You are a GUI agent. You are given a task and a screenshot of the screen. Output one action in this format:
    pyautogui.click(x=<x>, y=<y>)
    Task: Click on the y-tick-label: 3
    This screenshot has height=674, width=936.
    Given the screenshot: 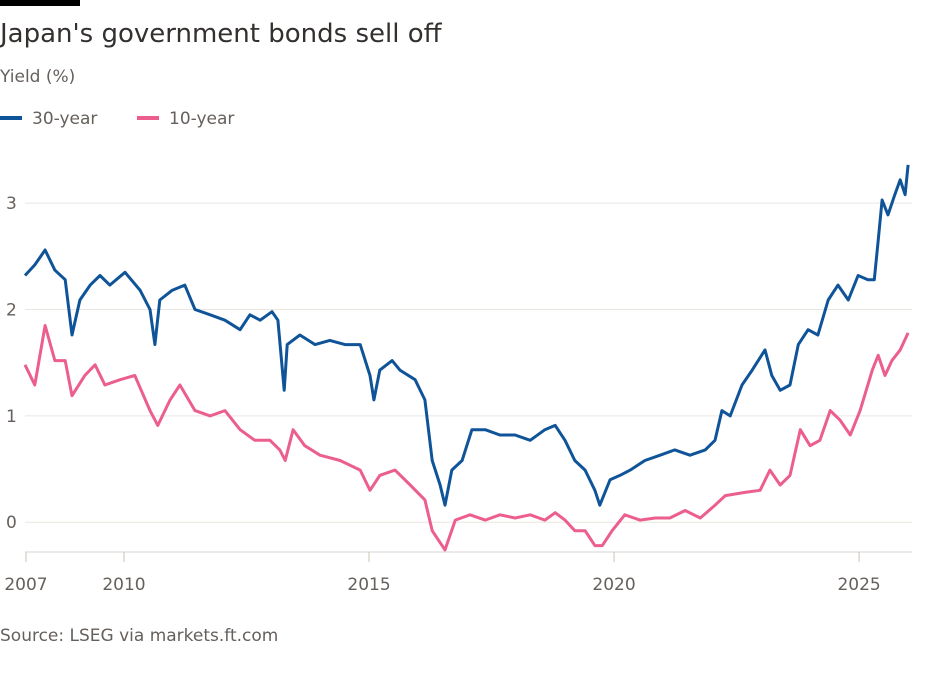 What is the action you would take?
    pyautogui.click(x=11, y=204)
    